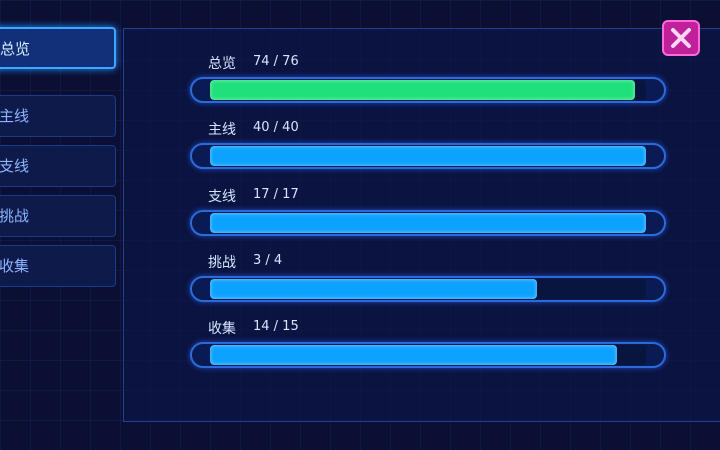  What do you see at coordinates (222, 329) in the screenshot?
I see `row-label: 收集` at bounding box center [222, 329].